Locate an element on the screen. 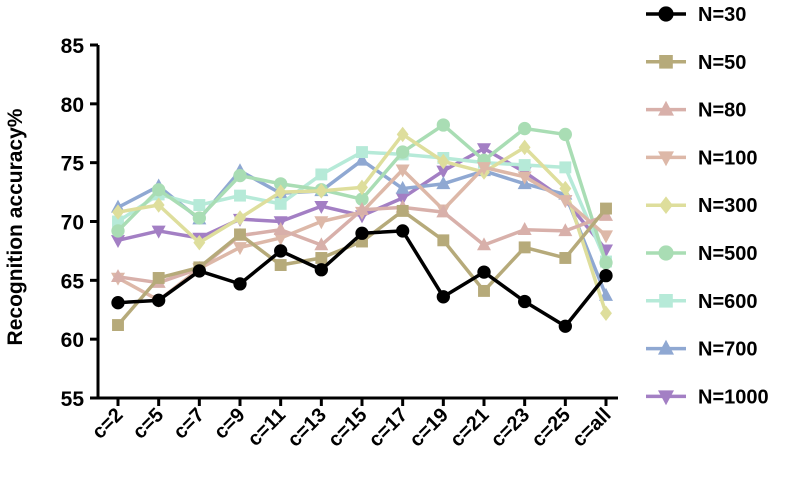  x-tick-label: c=13 is located at coordinates (306, 427).